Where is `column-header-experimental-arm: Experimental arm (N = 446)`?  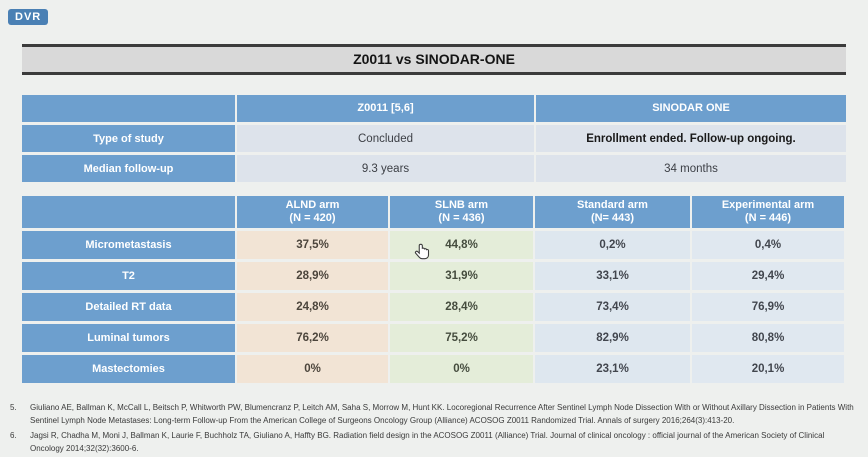
column-header-experimental-arm: Experimental arm (N = 446) is located at coordinates (768, 212).